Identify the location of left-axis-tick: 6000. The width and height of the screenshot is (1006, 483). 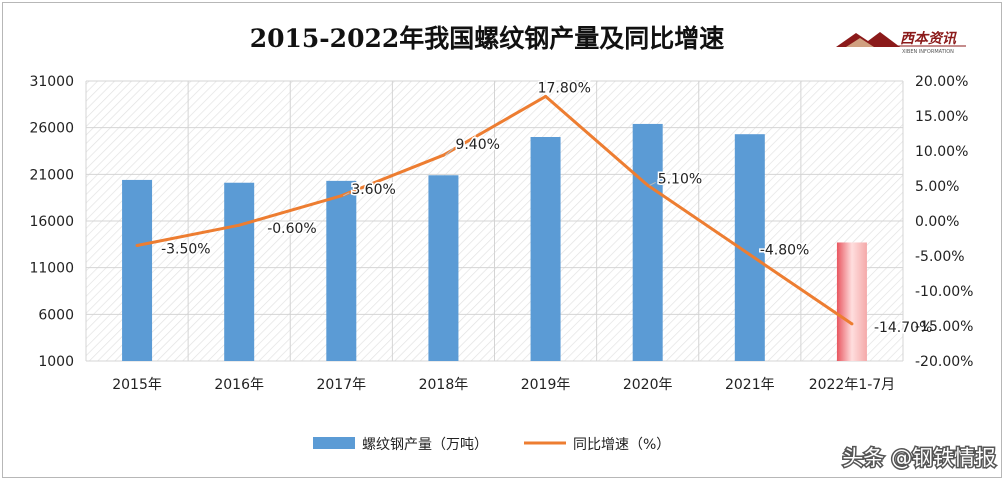
(56, 315).